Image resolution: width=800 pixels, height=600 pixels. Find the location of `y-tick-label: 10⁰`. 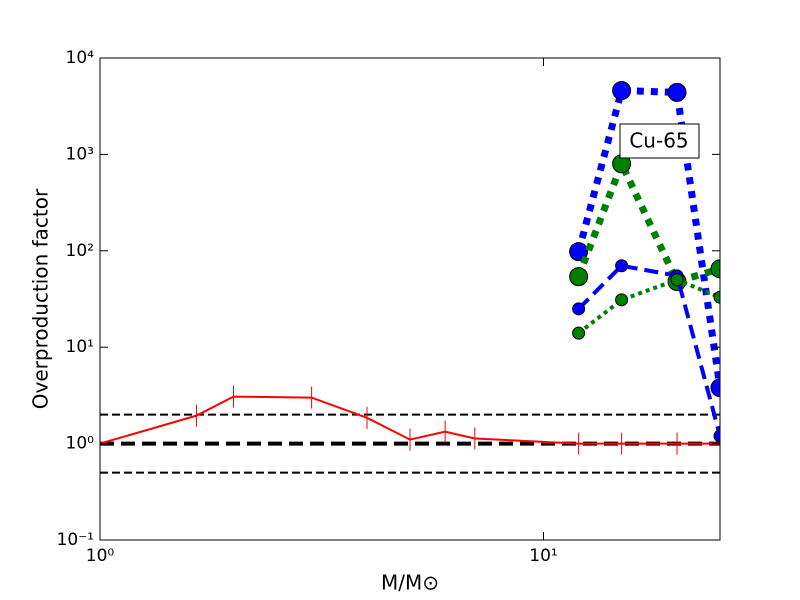

y-tick-label: 10⁰ is located at coordinates (80, 444).